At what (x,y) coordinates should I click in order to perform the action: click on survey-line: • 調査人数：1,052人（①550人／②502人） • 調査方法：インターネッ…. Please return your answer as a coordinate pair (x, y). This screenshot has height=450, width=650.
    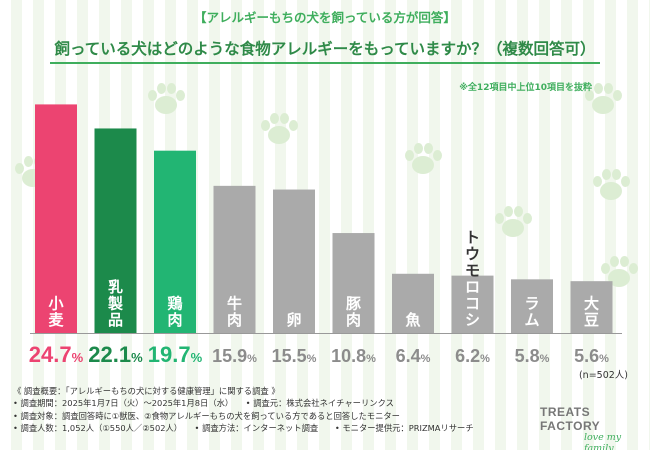
    Looking at the image, I should click on (243, 427).